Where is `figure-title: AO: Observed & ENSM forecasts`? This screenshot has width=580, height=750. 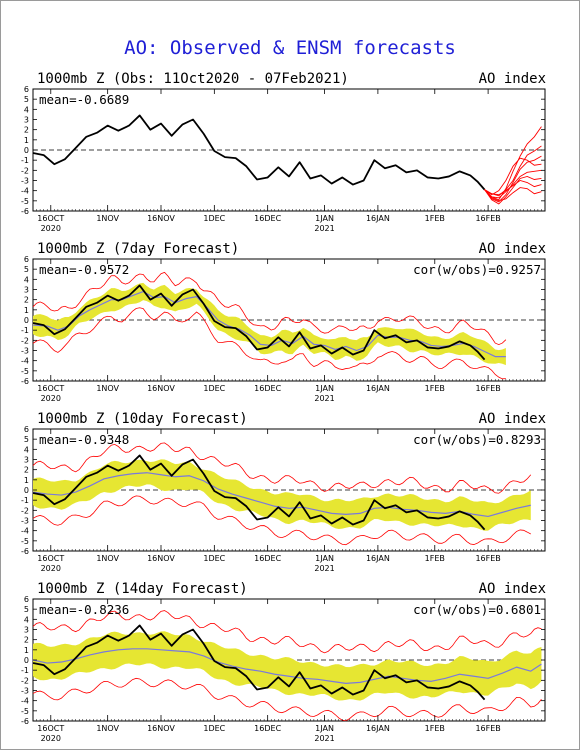 figure-title: AO: Observed & ENSM forecasts is located at coordinates (290, 48).